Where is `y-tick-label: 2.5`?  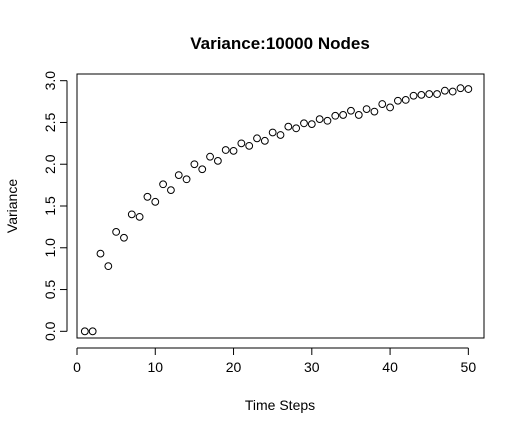 y-tick-label: 2.5 is located at coordinates (50, 123).